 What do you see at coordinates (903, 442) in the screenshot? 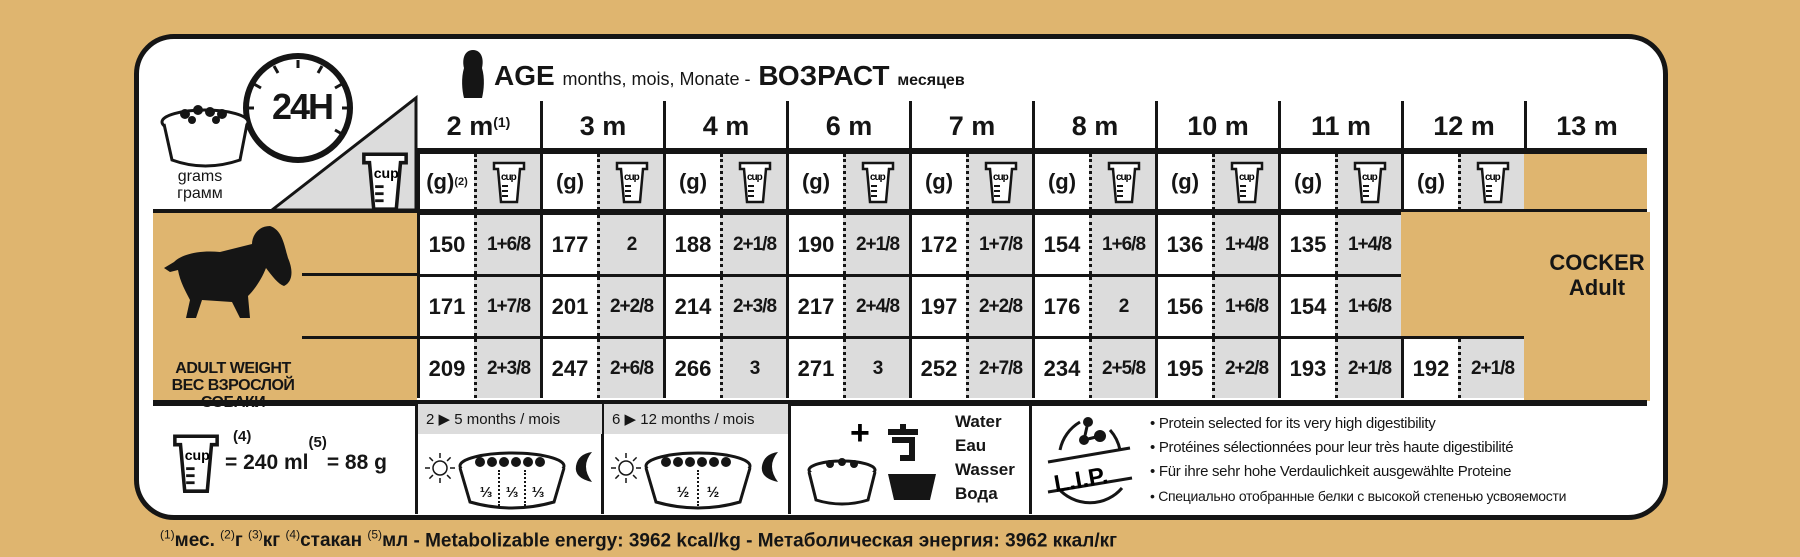
I see `tap-icon` at bounding box center [903, 442].